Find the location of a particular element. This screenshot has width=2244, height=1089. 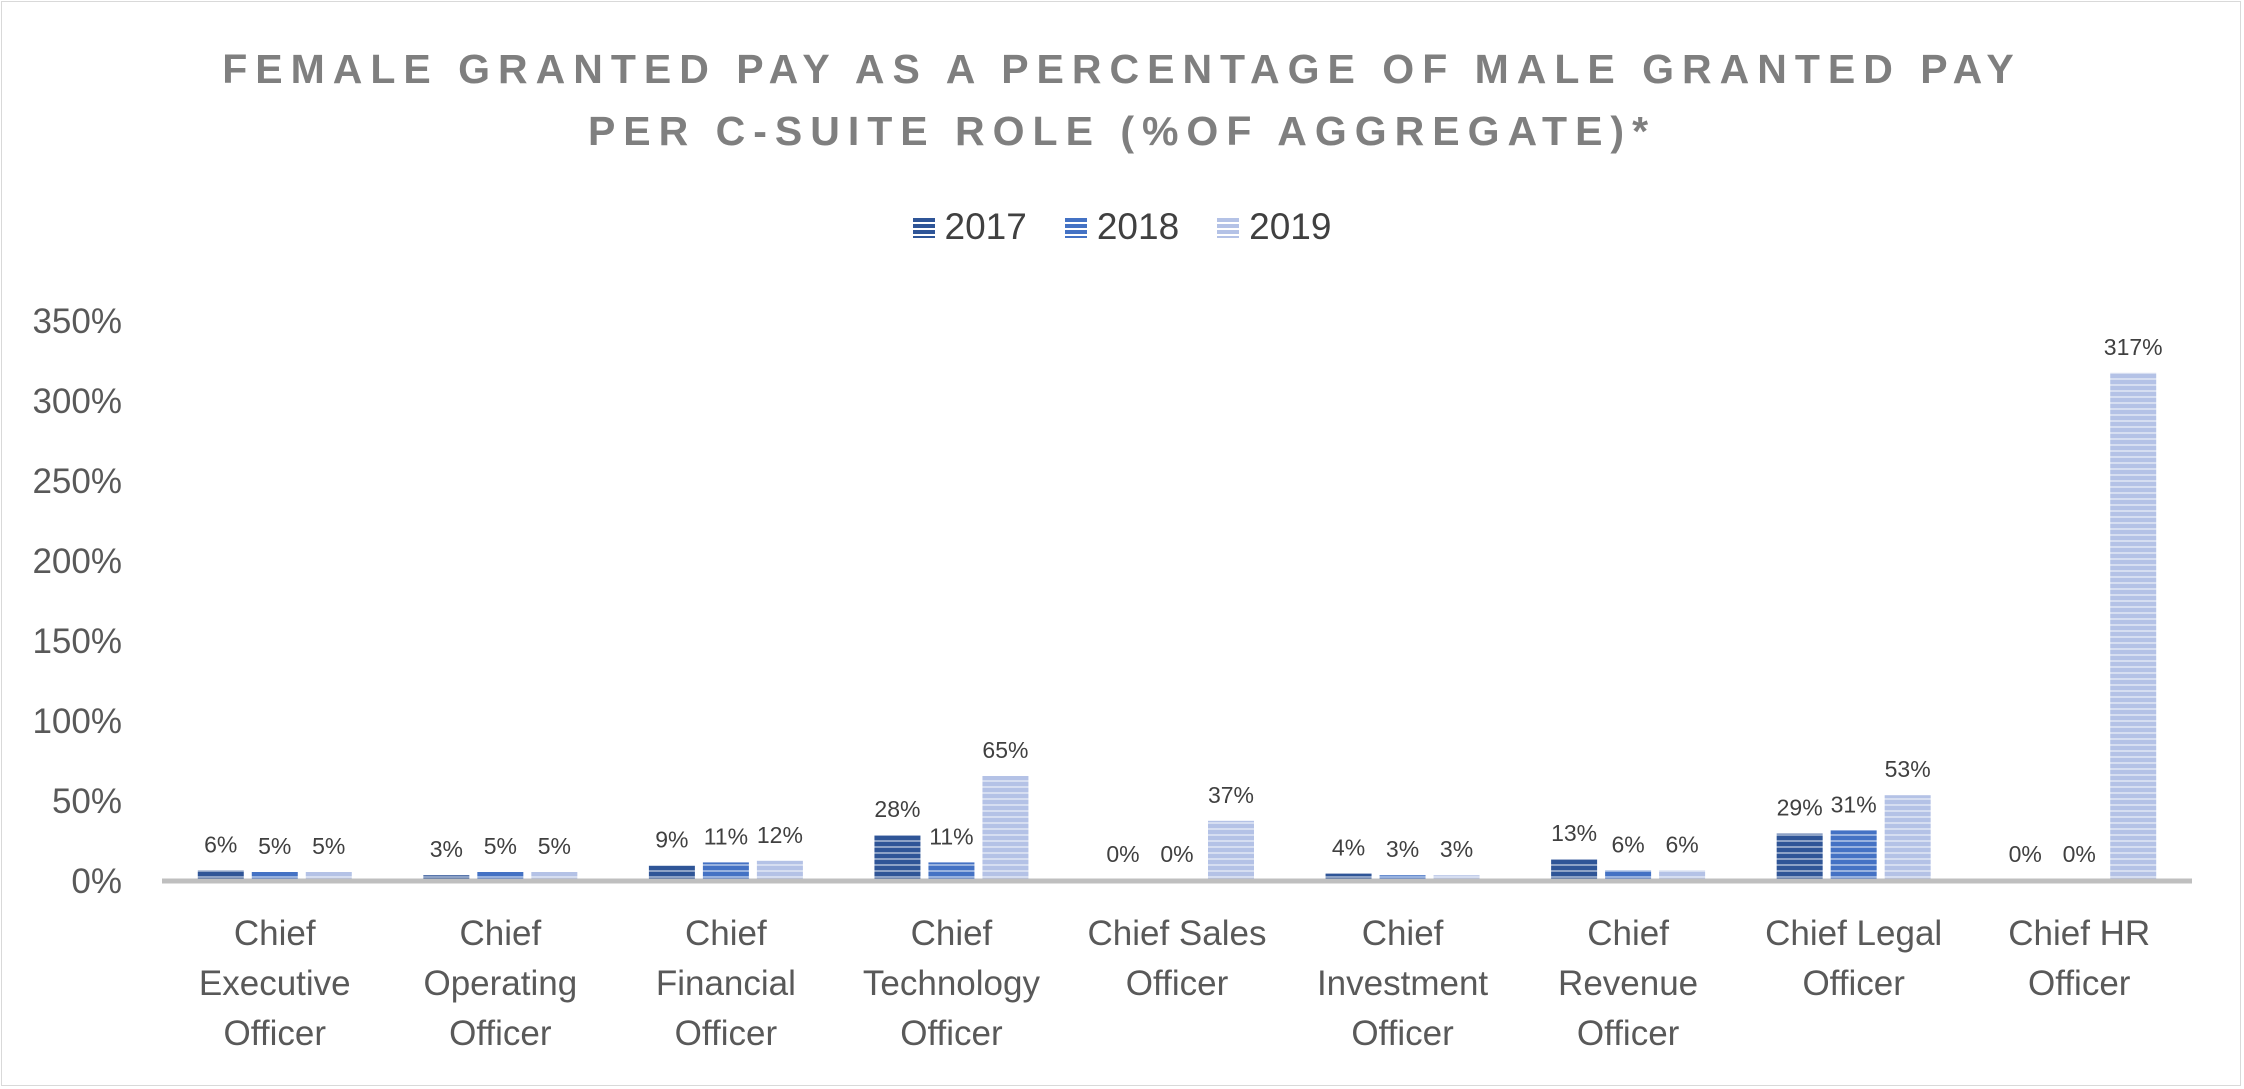

y-tick-label: 150% is located at coordinates (77, 641).